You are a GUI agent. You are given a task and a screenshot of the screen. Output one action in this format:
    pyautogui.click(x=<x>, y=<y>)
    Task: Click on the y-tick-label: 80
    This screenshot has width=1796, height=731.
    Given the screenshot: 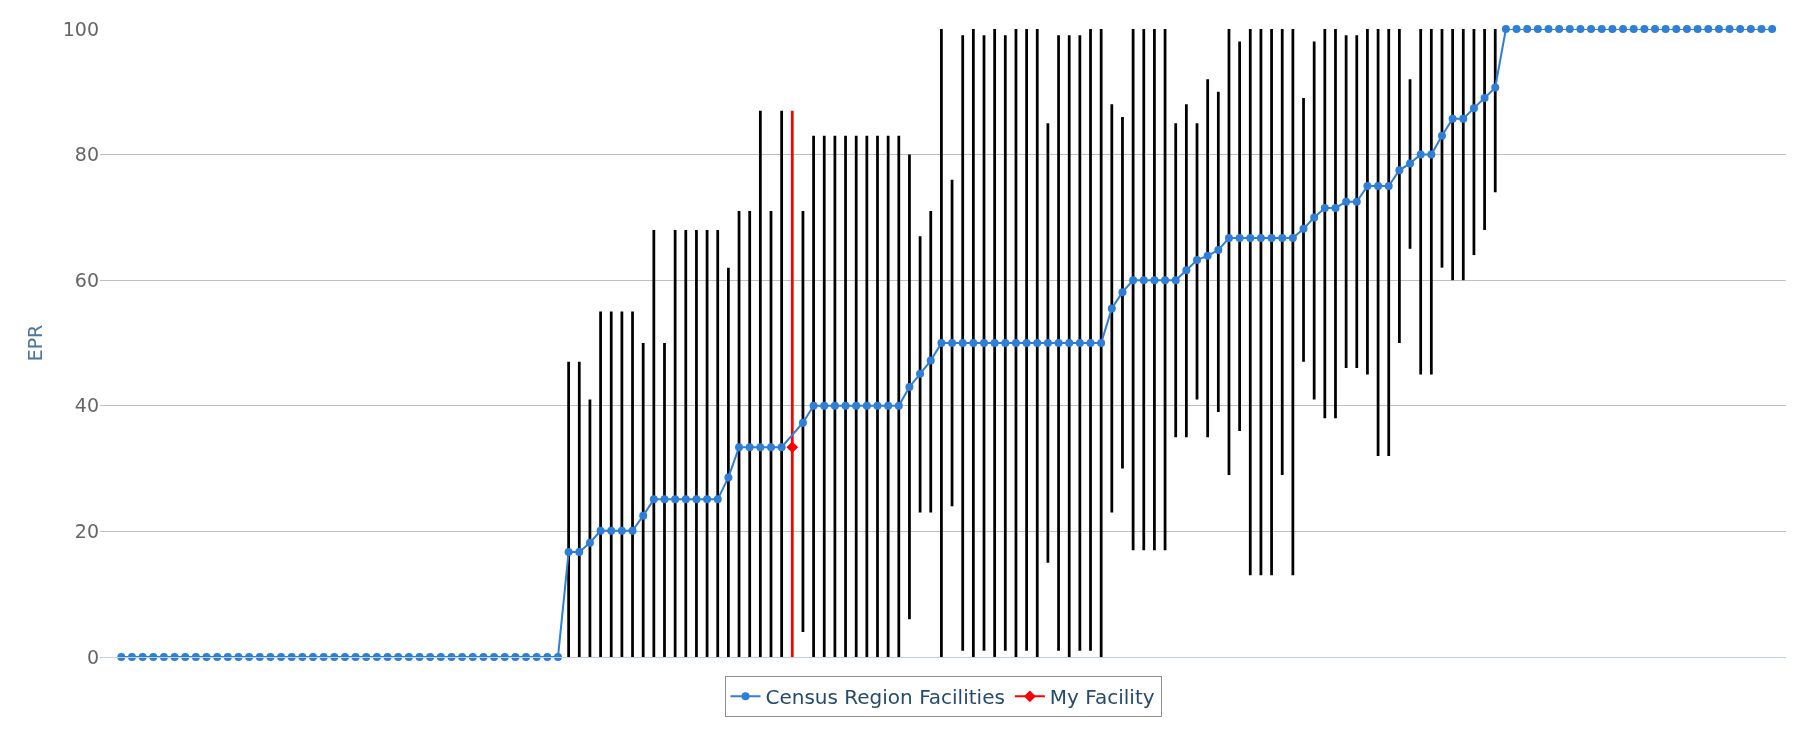 What is the action you would take?
    pyautogui.click(x=86, y=154)
    